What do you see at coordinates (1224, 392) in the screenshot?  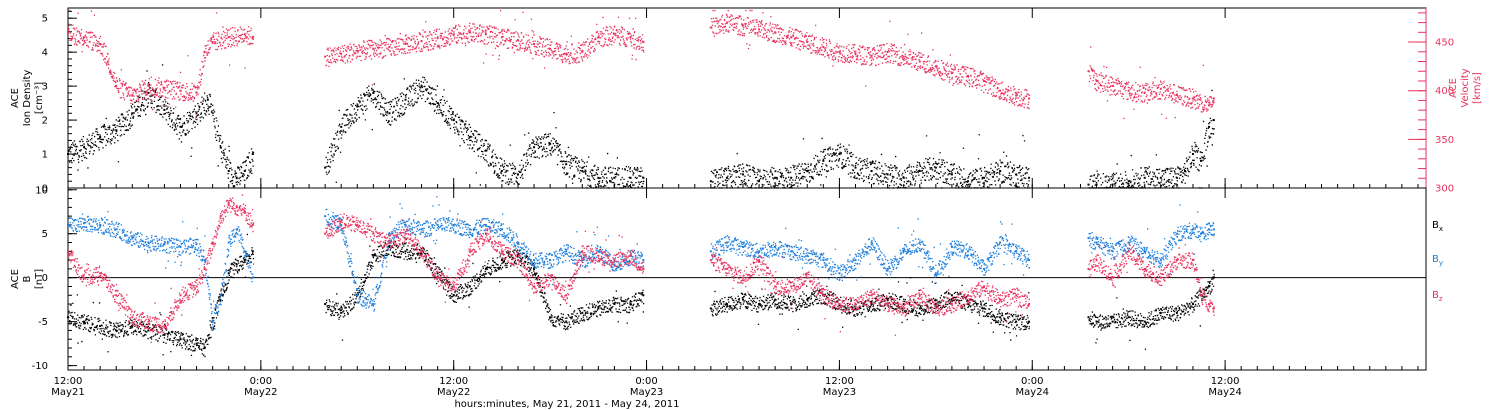 I see `x-tick-label-date: May24` at bounding box center [1224, 392].